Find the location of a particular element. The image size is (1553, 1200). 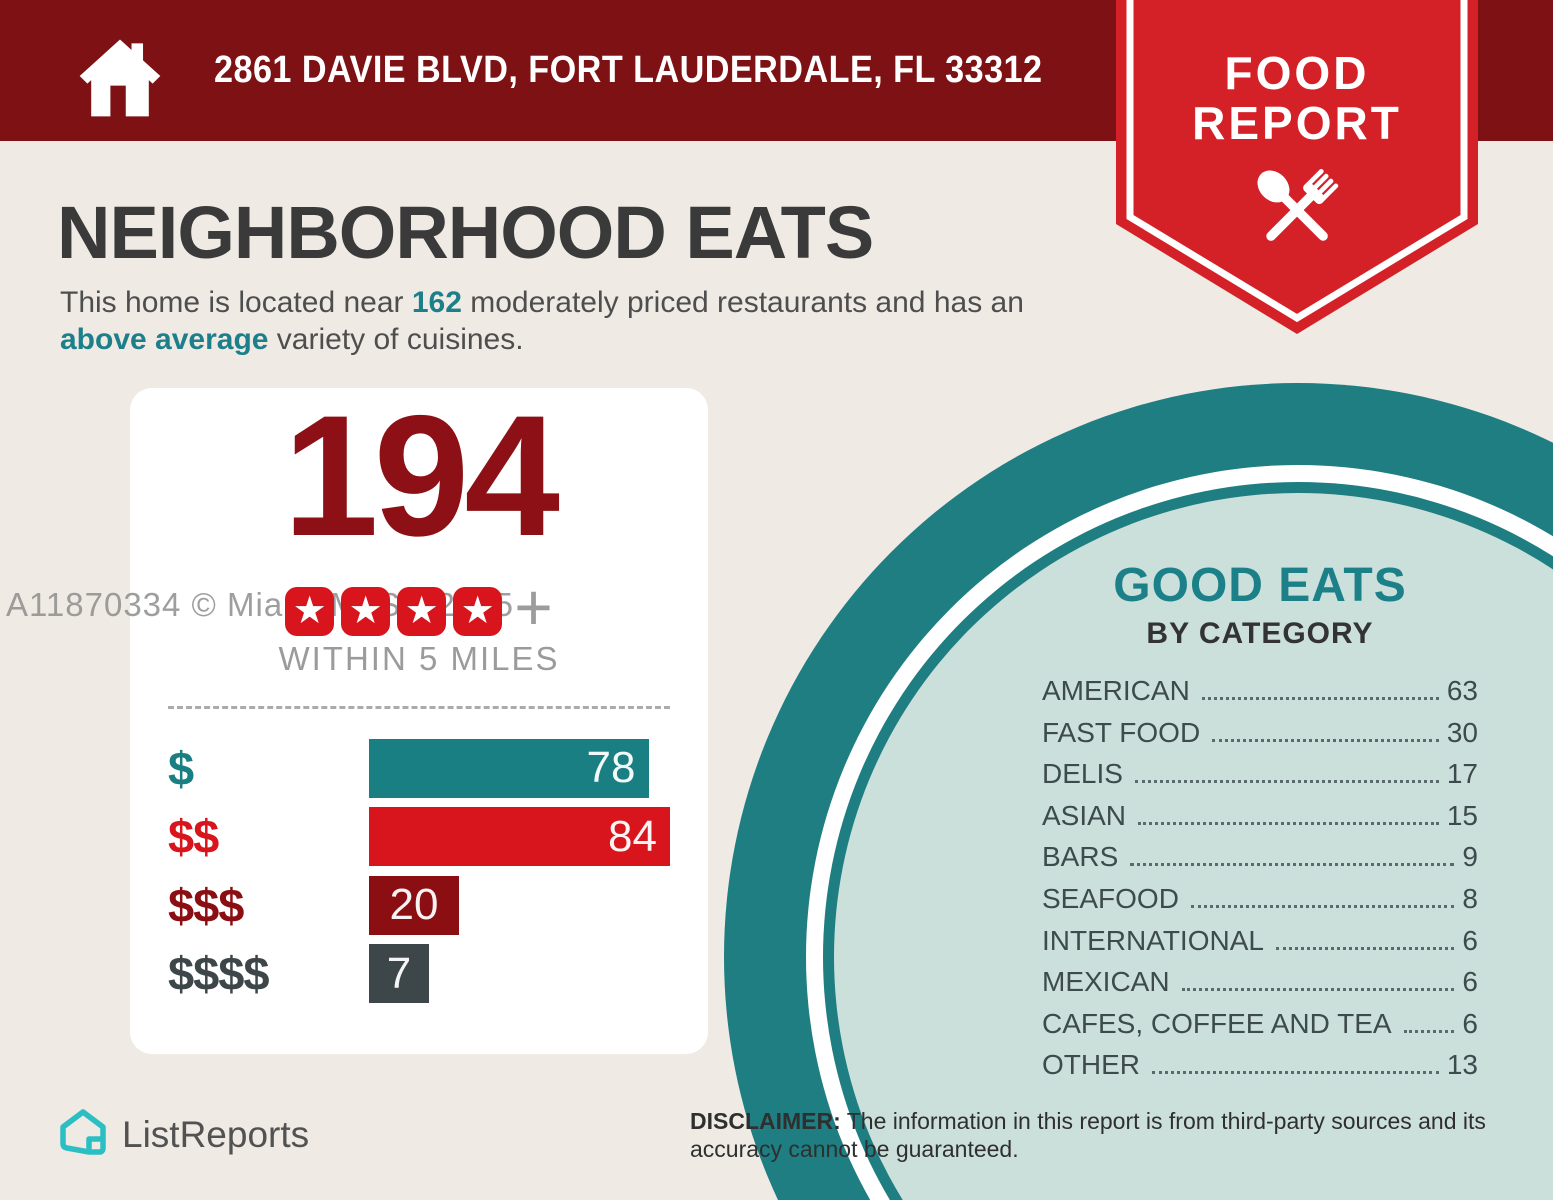

category-row: SEAFOOD 8 is located at coordinates (1260, 904).